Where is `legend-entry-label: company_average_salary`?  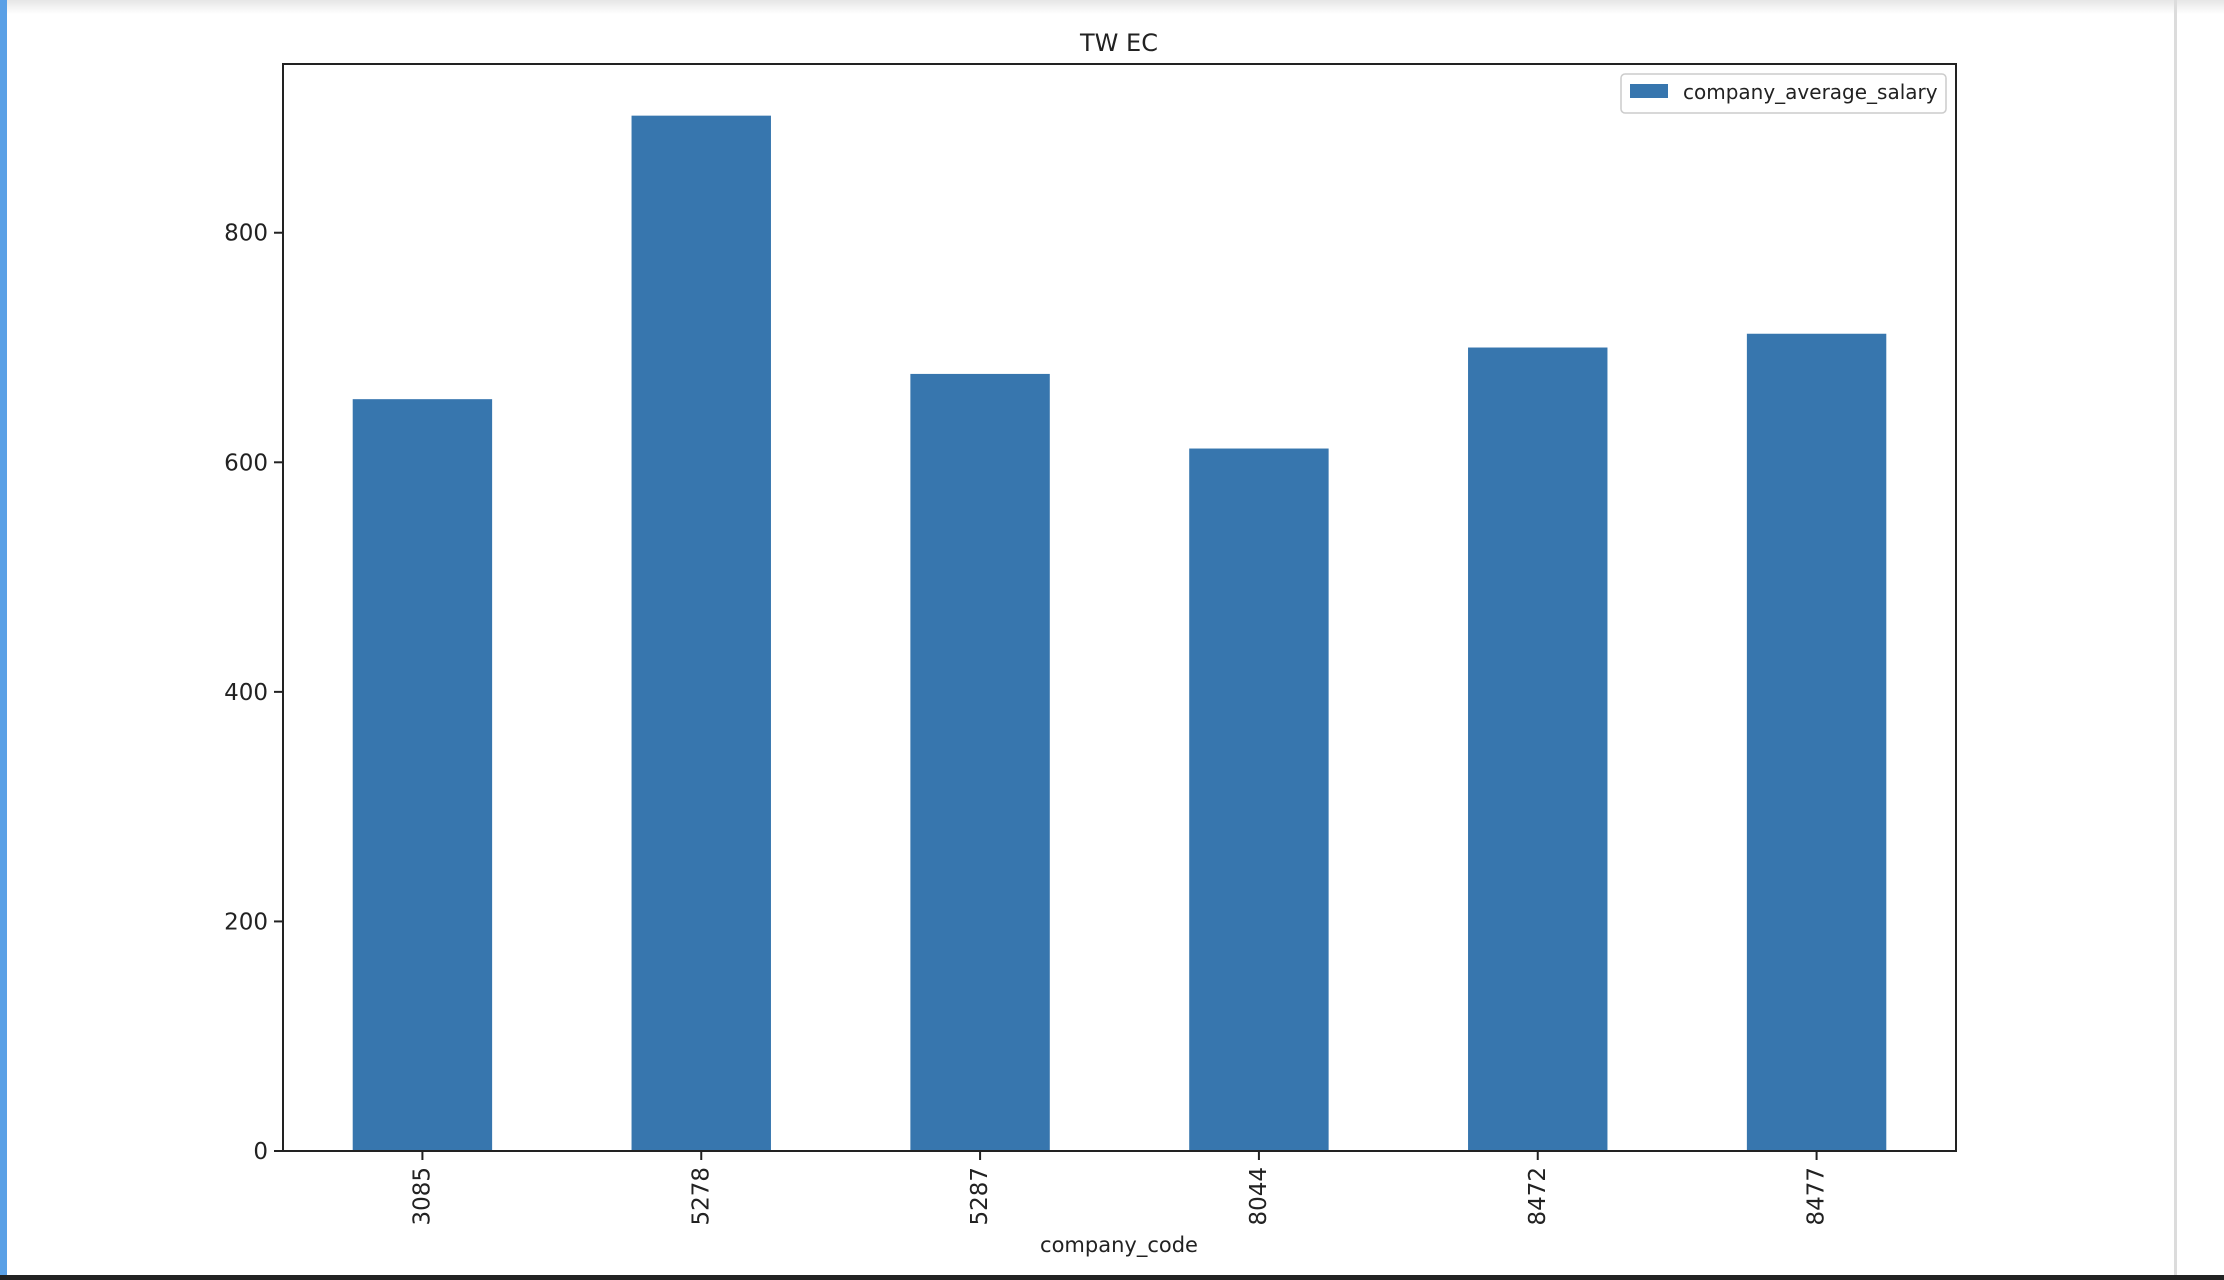 legend-entry-label: company_average_salary is located at coordinates (1810, 92).